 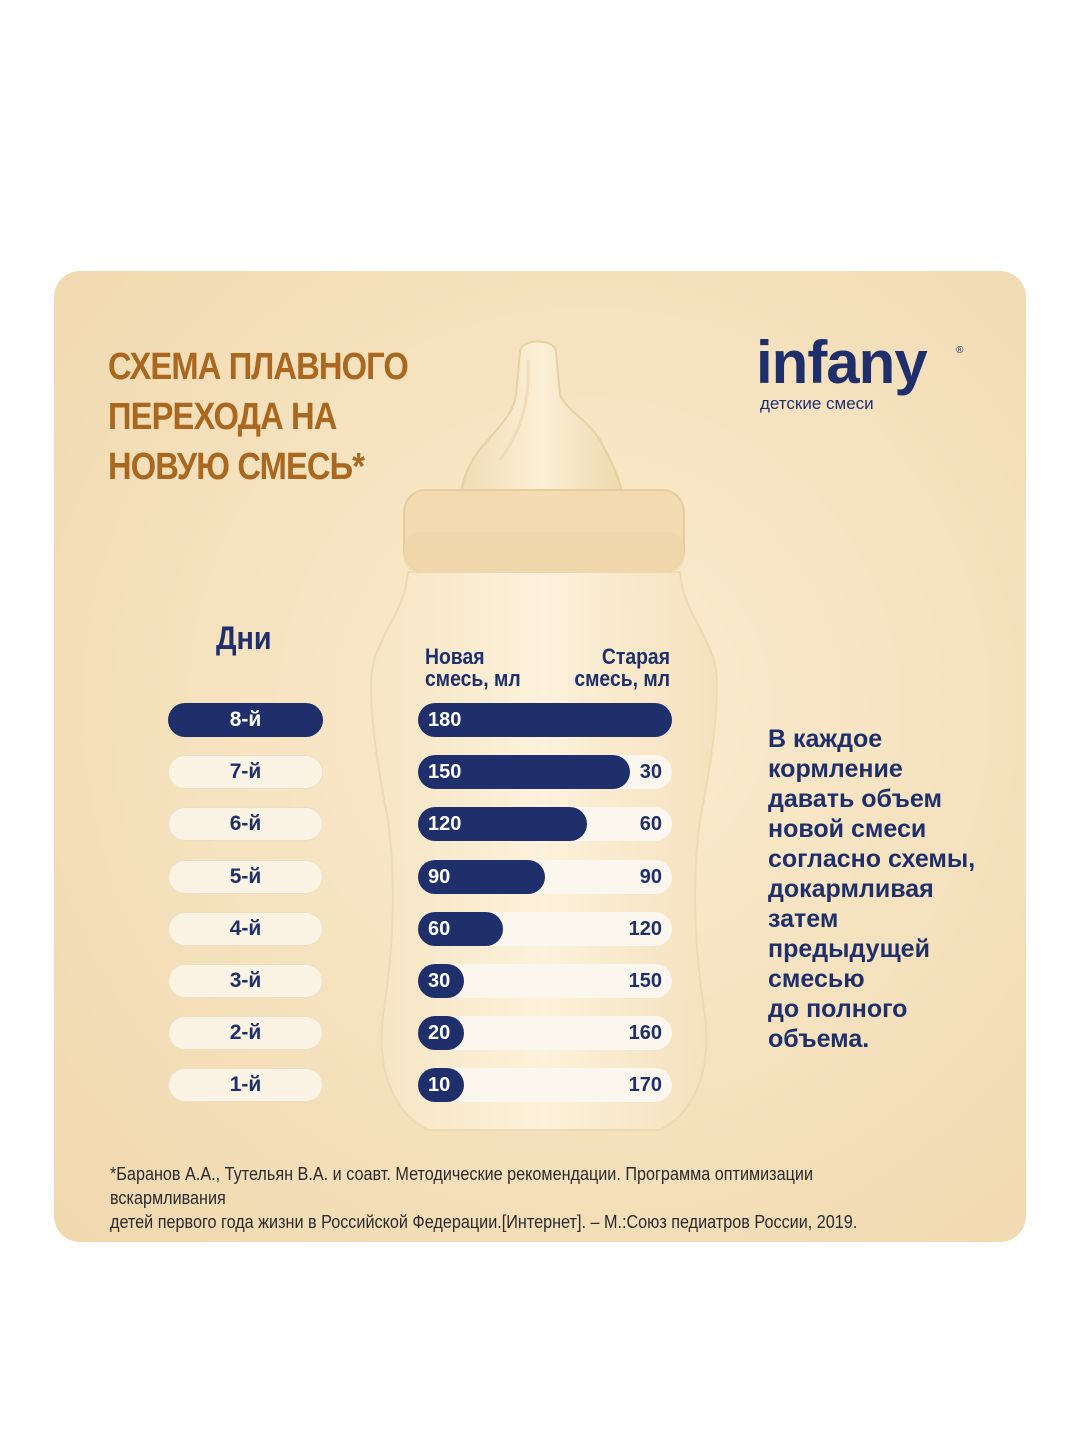 I want to click on legend-new-formula: Новая смесь, мл, so click(x=473, y=667).